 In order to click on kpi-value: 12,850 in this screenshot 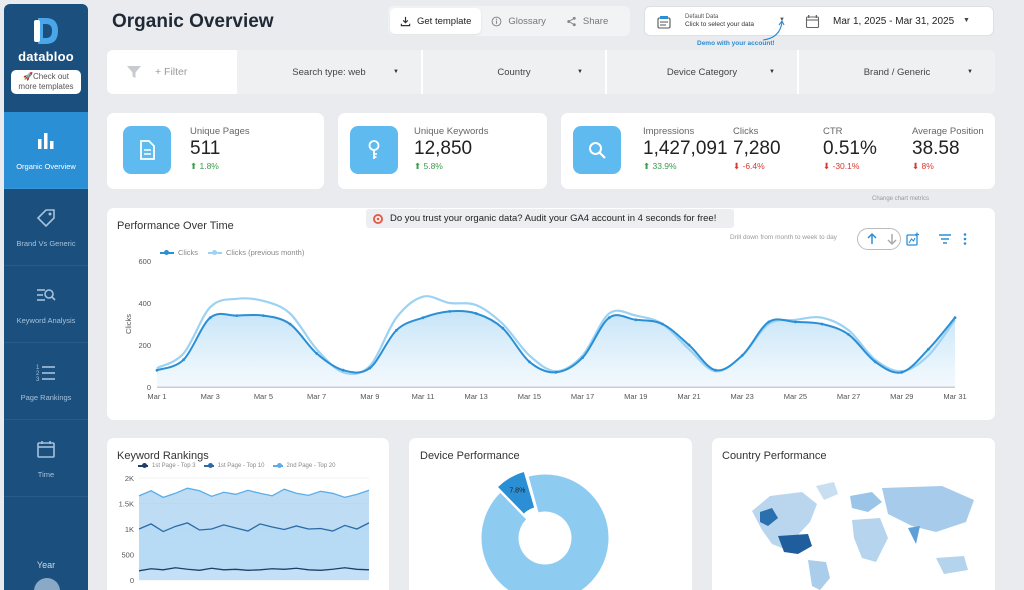, I will do `click(443, 148)`.